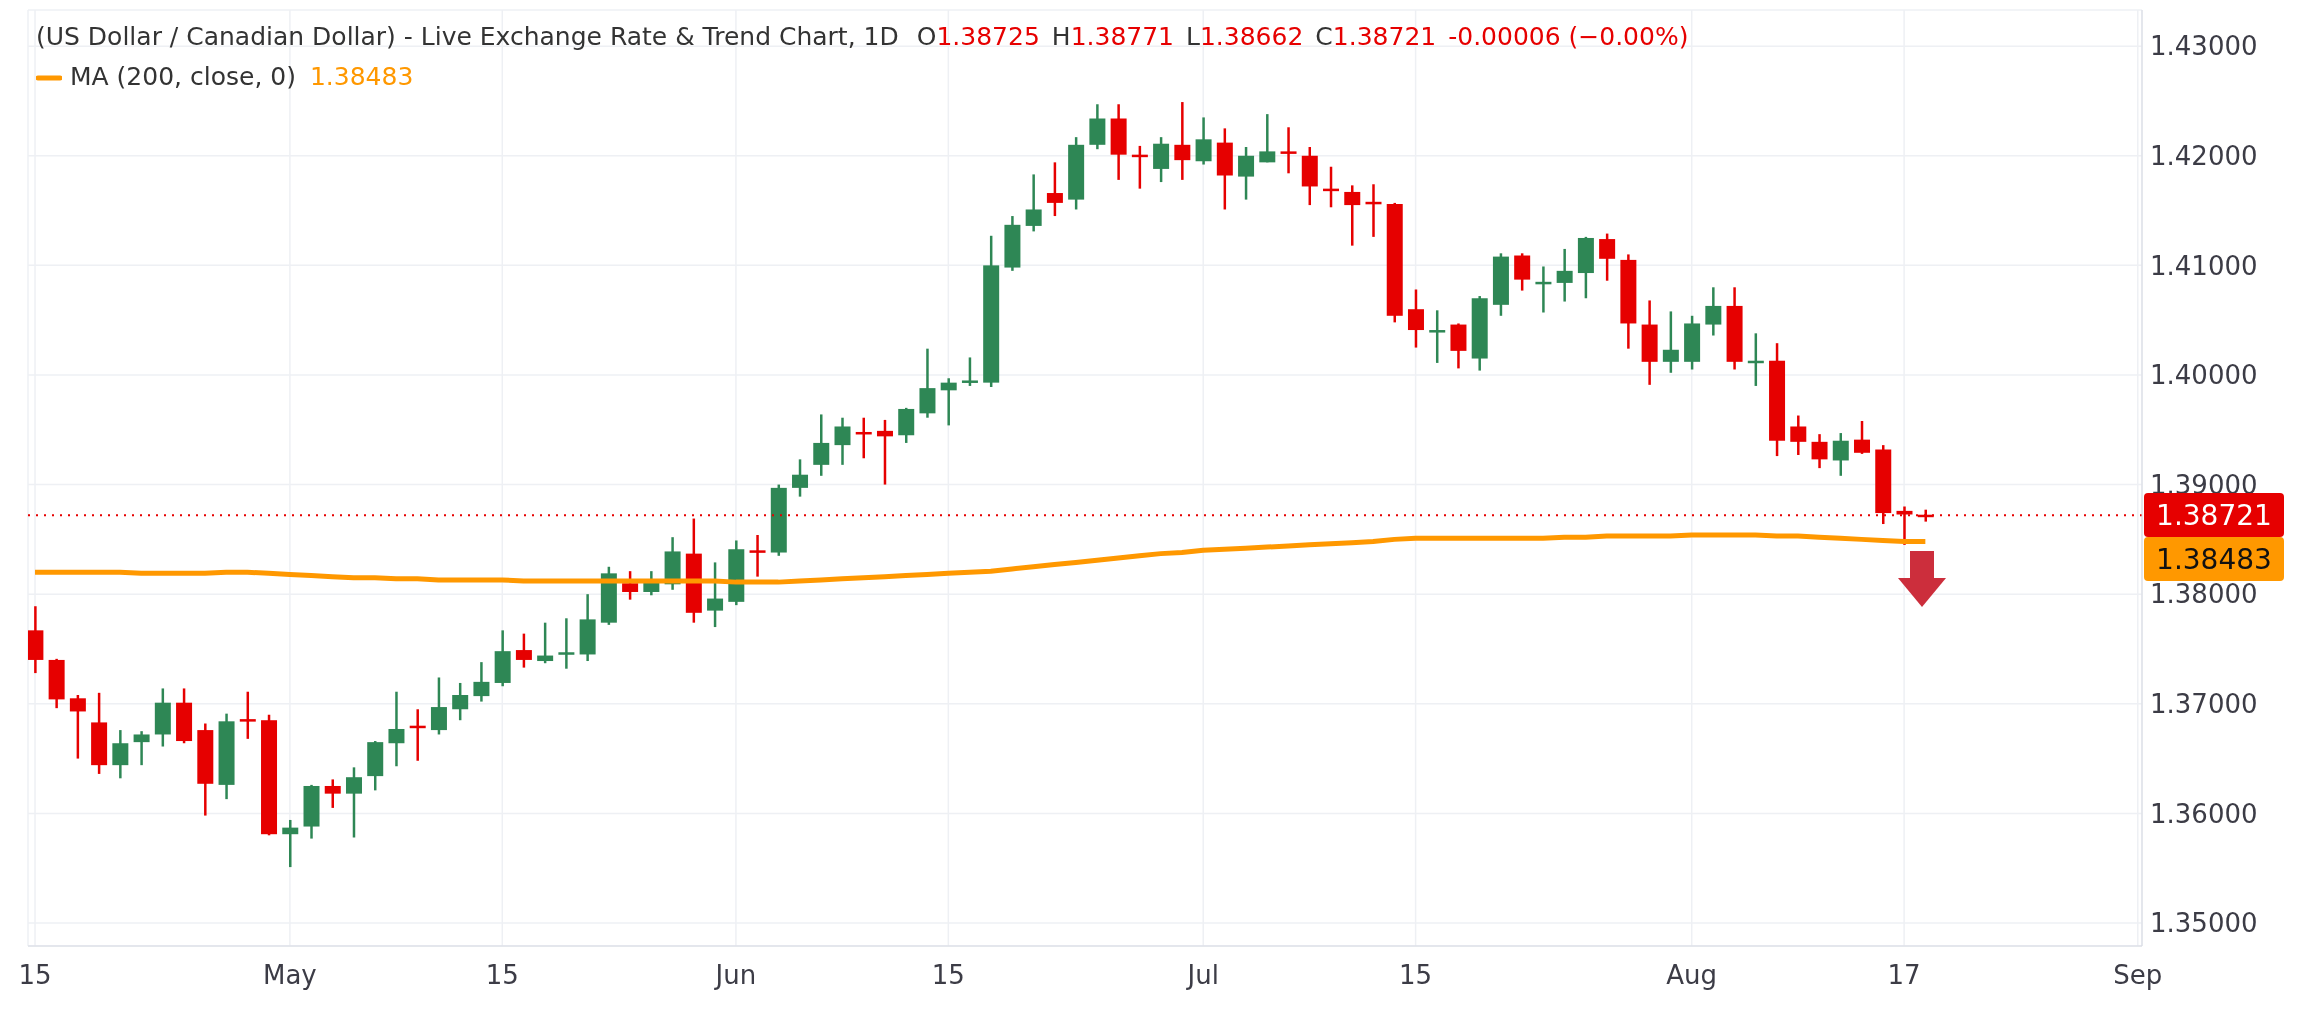 The height and width of the screenshot is (1031, 2300). Describe the element at coordinates (1568, 36) in the screenshot. I see `annotation: -0.00006 (−0.00%)` at that location.